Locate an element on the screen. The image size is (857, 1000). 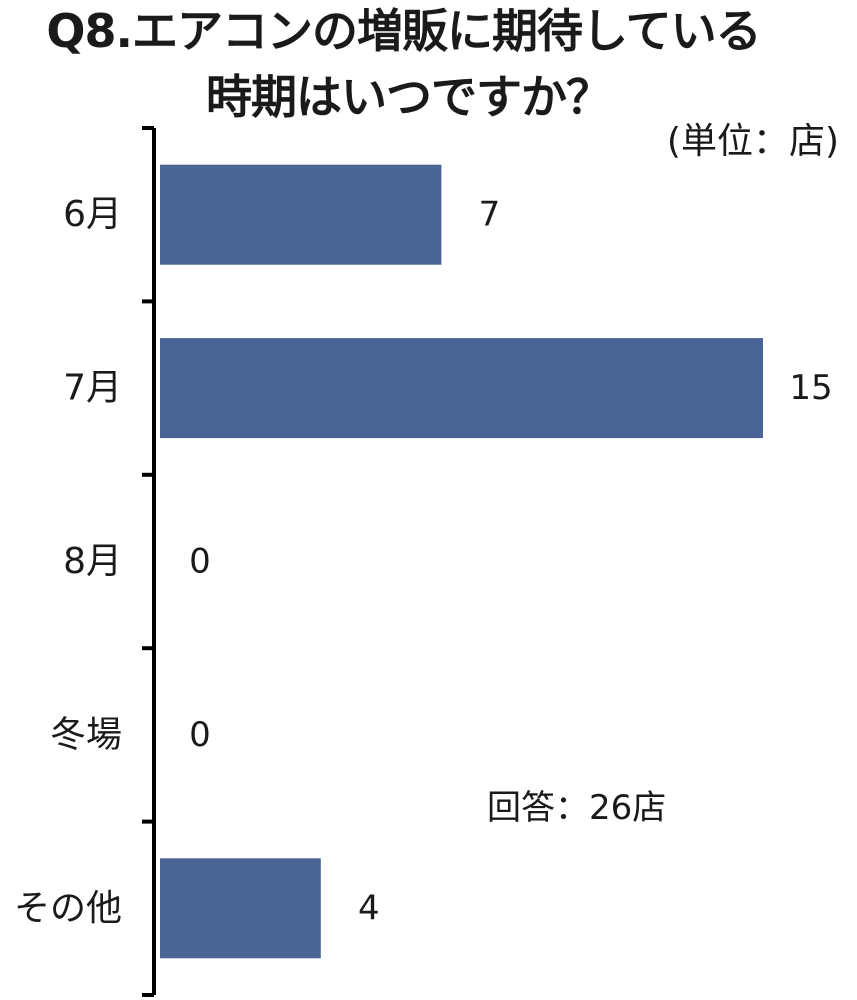
data-label: 7 is located at coordinates (490, 215).